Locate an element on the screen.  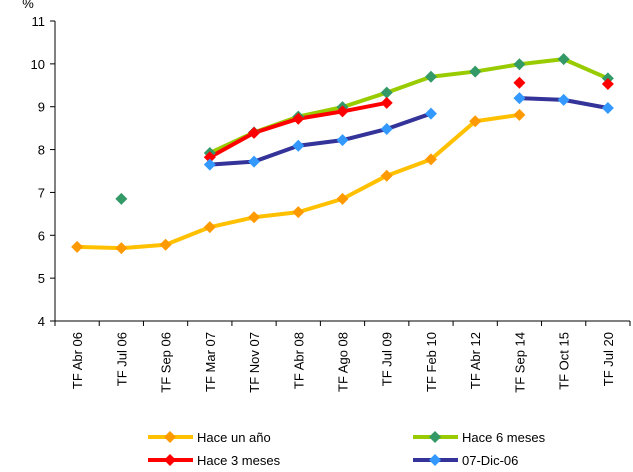
y-axis: 4 5 6 7 8 9 10 11 is located at coordinates (43, 171).